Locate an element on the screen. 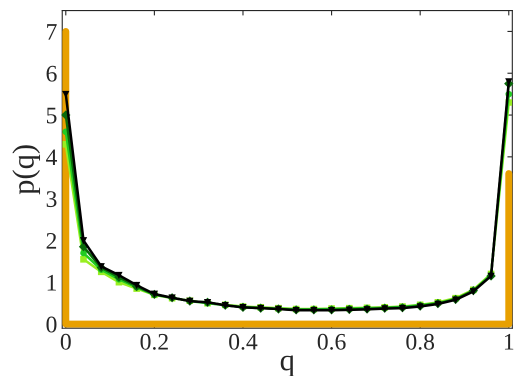 Image resolution: width=532 pixels, height=376 pixels. y-tick-label: 2 is located at coordinates (51, 241).